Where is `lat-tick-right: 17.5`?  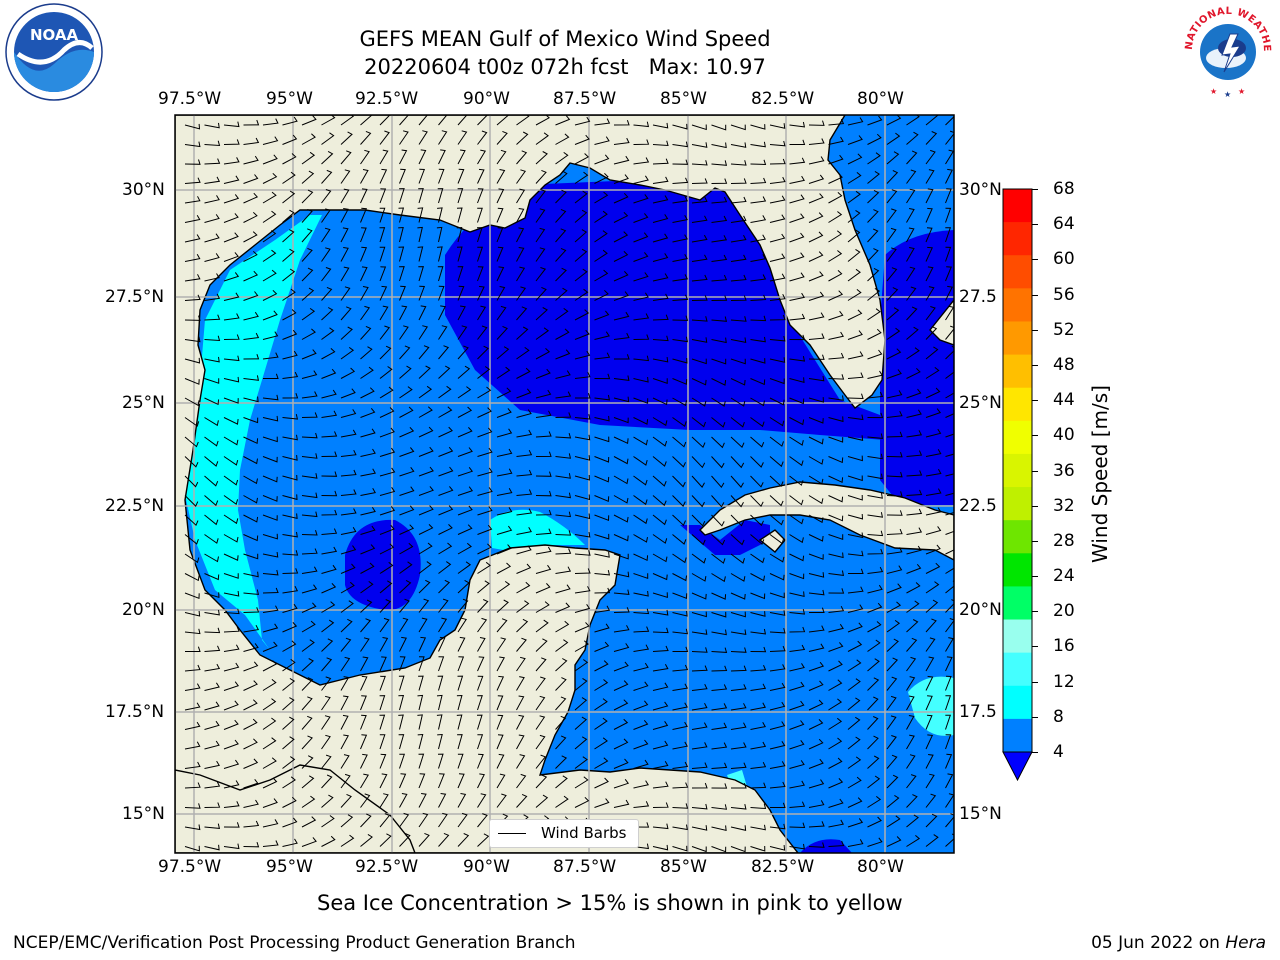
lat-tick-right: 17.5 is located at coordinates (978, 712).